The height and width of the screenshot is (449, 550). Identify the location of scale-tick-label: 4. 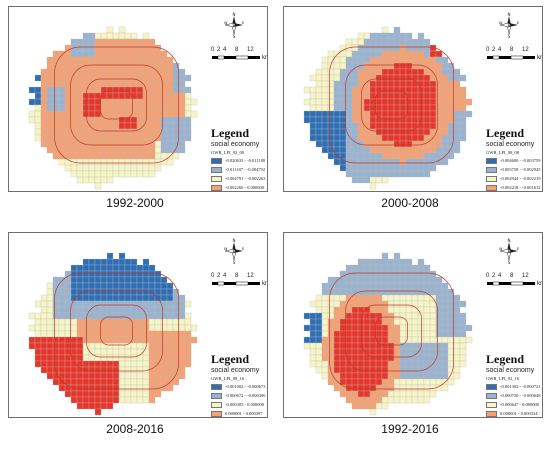
(500, 276).